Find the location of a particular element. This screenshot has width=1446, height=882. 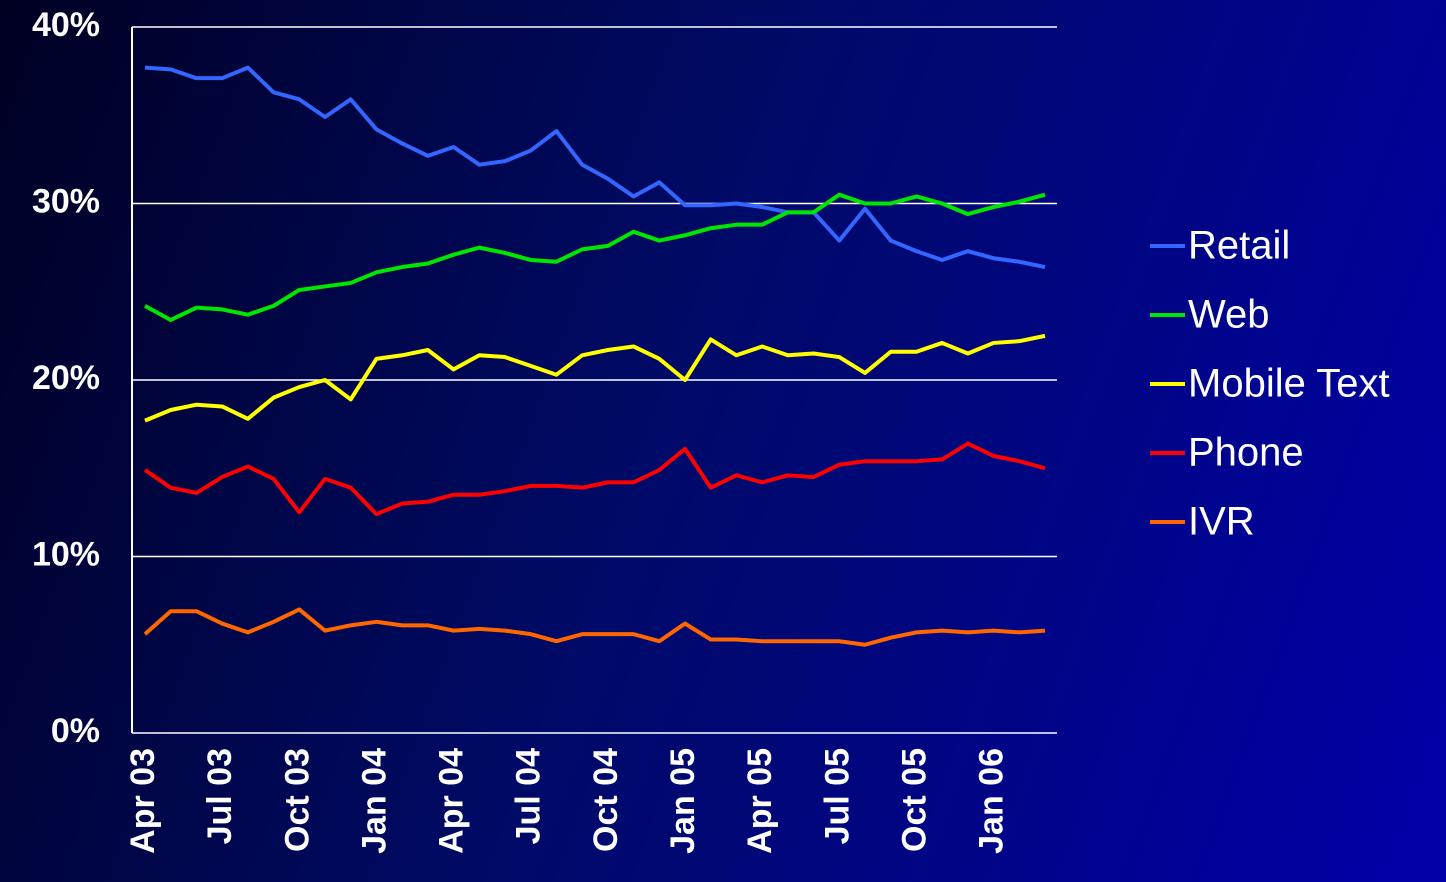

y-tick-label: 30% is located at coordinates (66, 201).